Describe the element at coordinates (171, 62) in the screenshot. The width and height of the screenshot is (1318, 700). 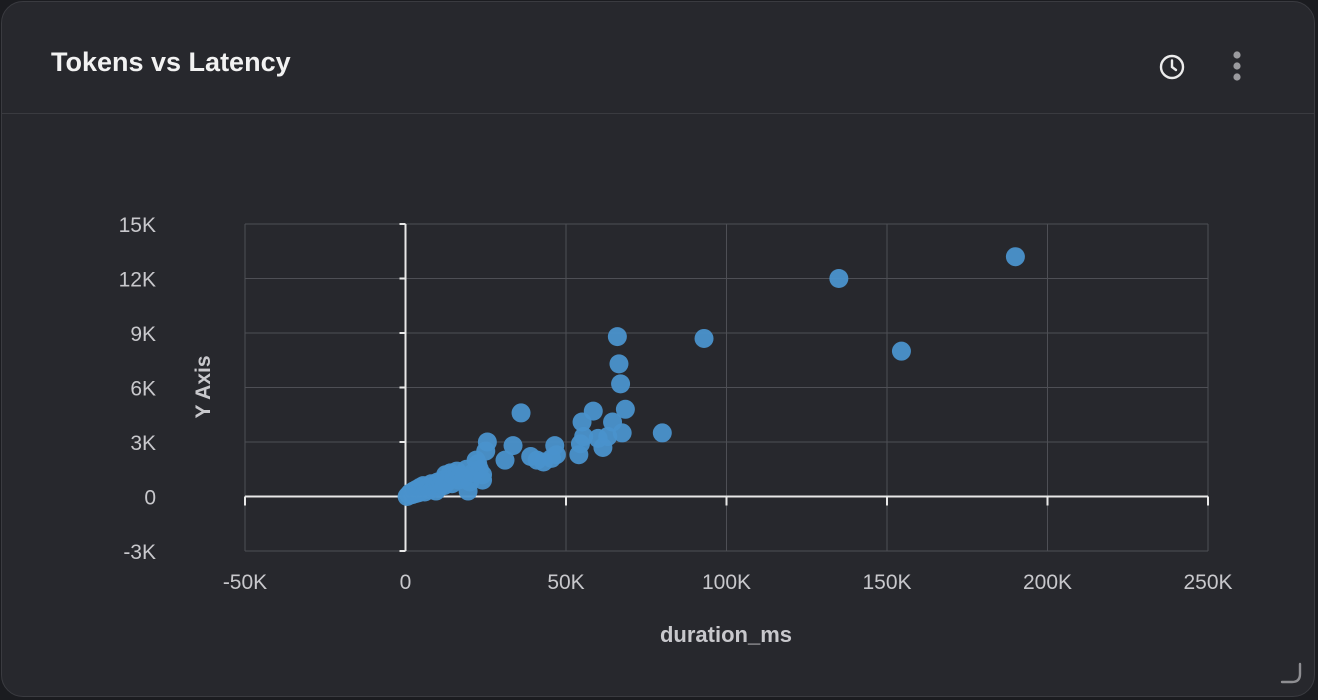
I see `panel-title: Tokens vs Latency` at that location.